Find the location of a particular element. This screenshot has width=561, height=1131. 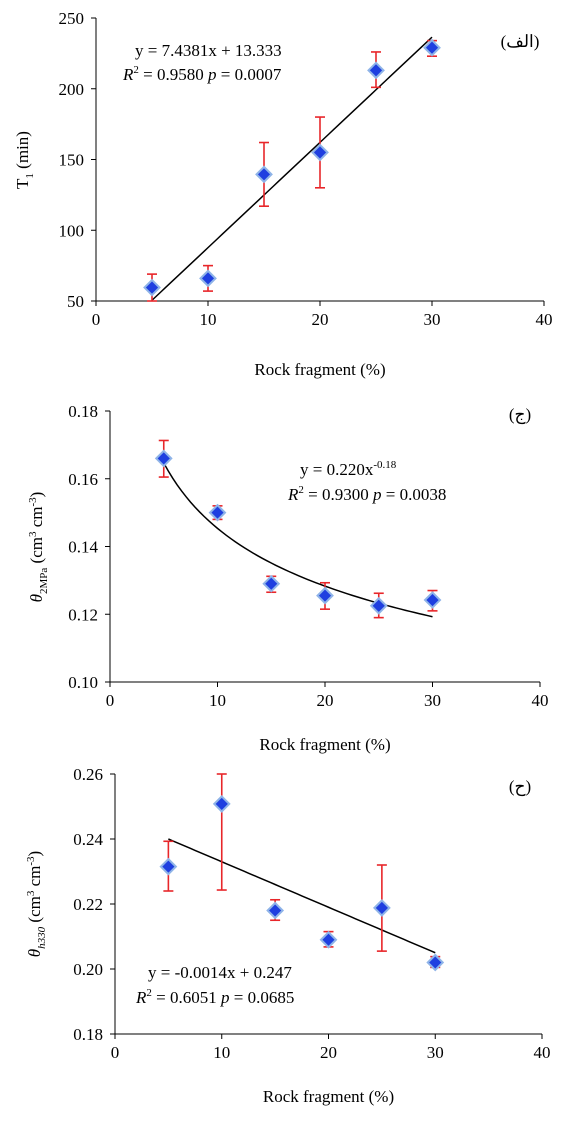

y-axis-label: θh330 (cm3 cm-3) is located at coordinates (36, 904).